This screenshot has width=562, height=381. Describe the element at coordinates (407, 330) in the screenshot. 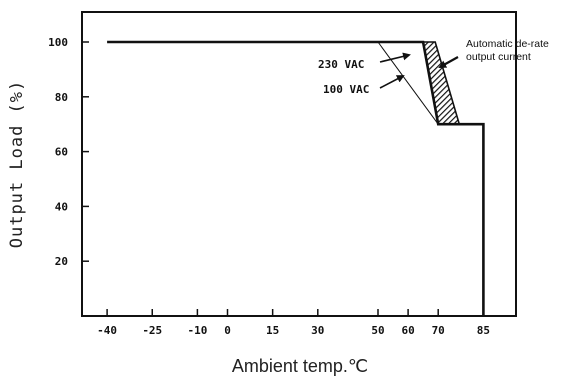

I see `x-tick-label: 60` at that location.